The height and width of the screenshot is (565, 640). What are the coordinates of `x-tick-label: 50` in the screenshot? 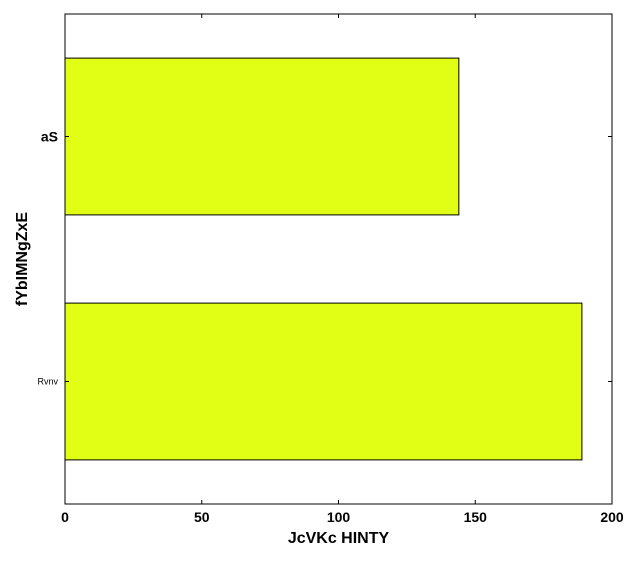 It's located at (202, 517).